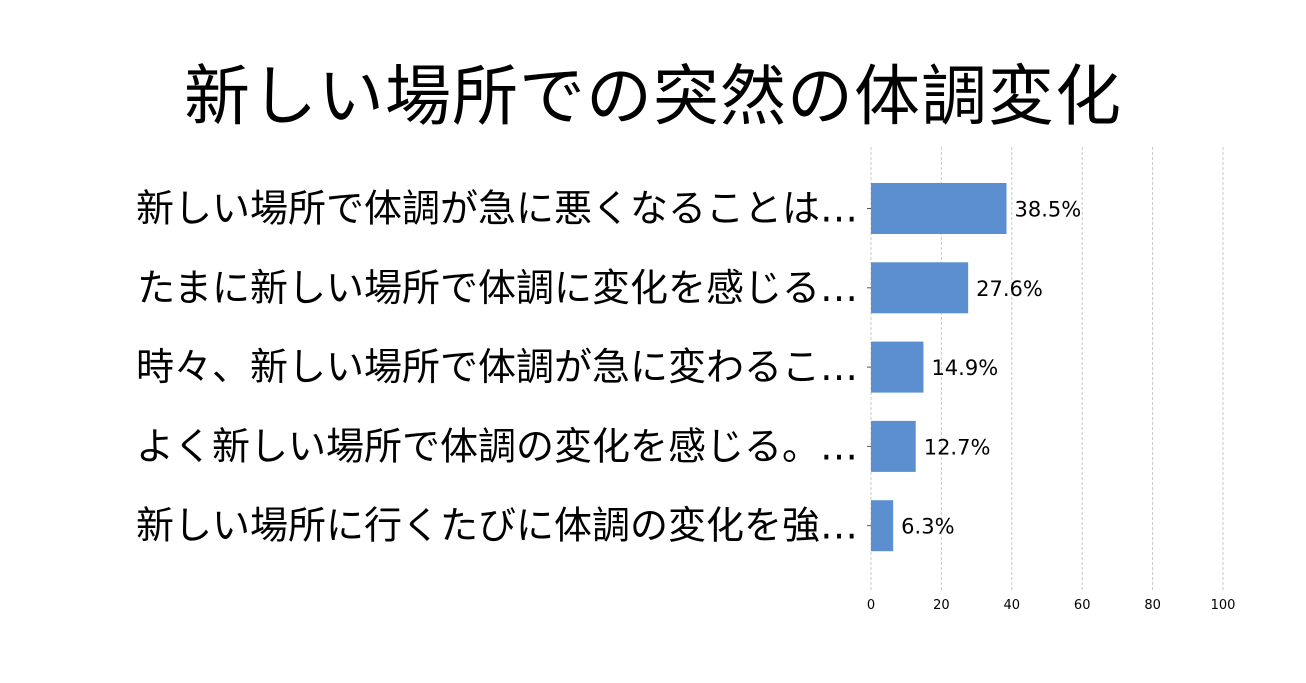 The image size is (1306, 683). I want to click on value-label-2: 27.6%, so click(1009, 289).